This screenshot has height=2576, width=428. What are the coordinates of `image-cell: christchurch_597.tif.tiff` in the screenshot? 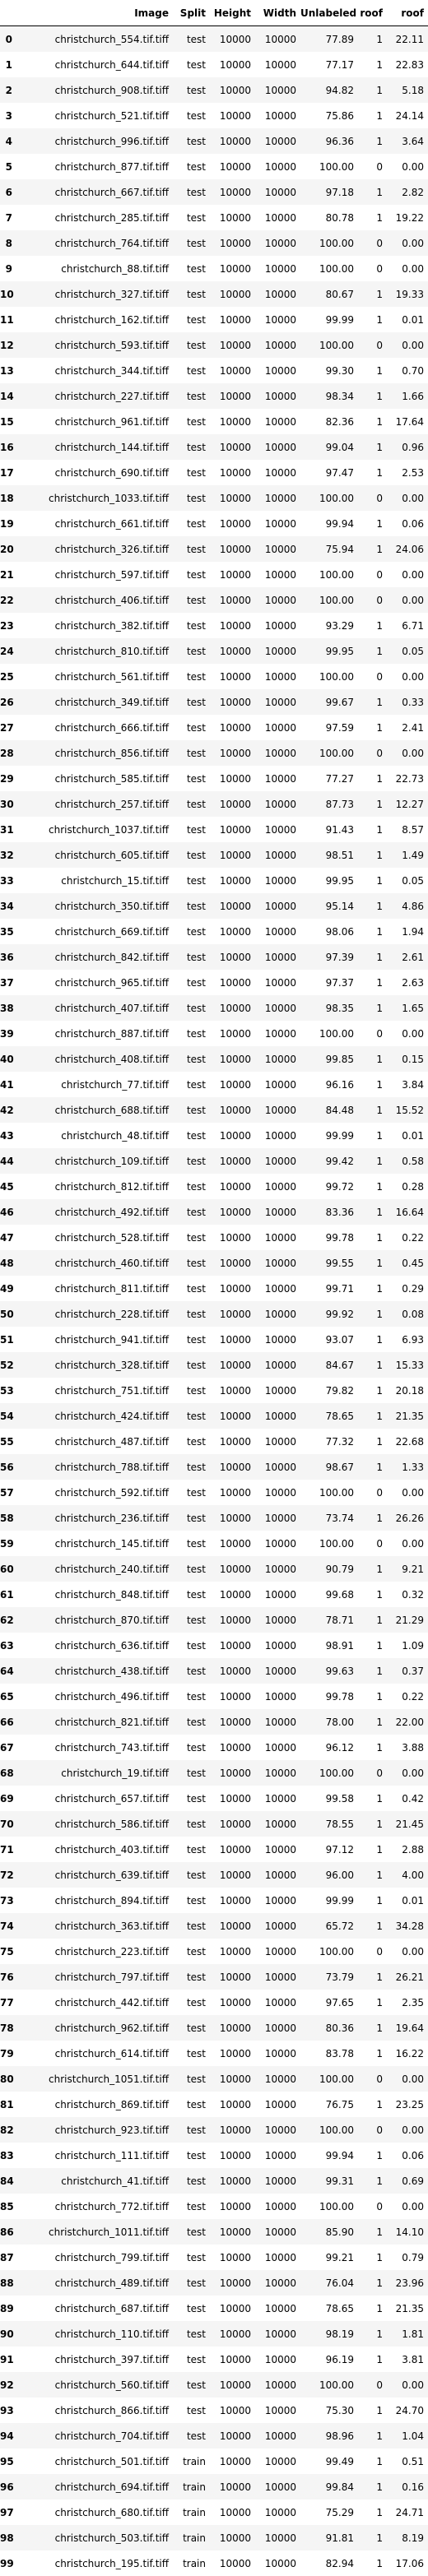 It's located at (94, 575).